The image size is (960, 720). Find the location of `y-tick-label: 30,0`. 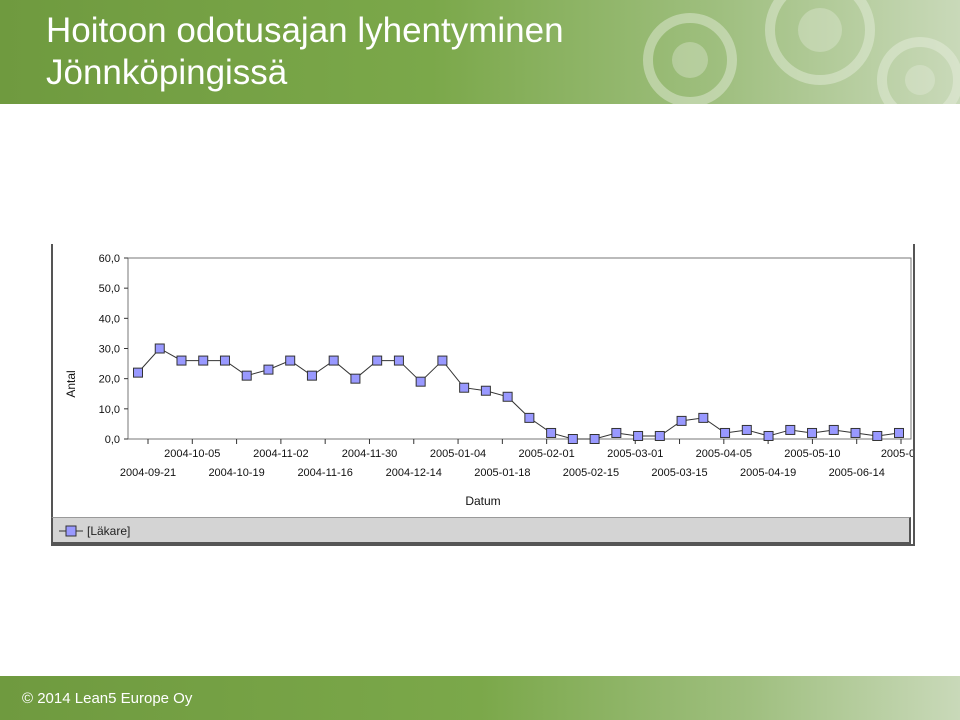

y-tick-label: 30,0 is located at coordinates (109, 350).